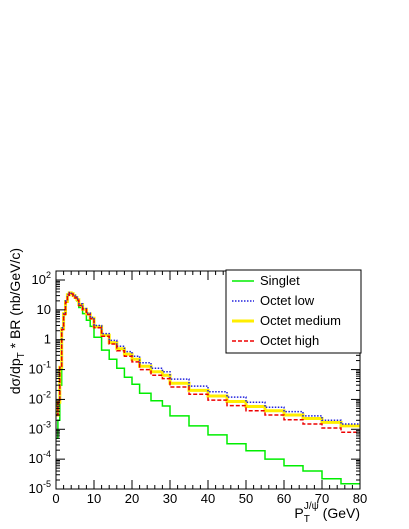 The image size is (409, 529). I want to click on x-axis-title-suffix: (GeV), so click(339, 513).